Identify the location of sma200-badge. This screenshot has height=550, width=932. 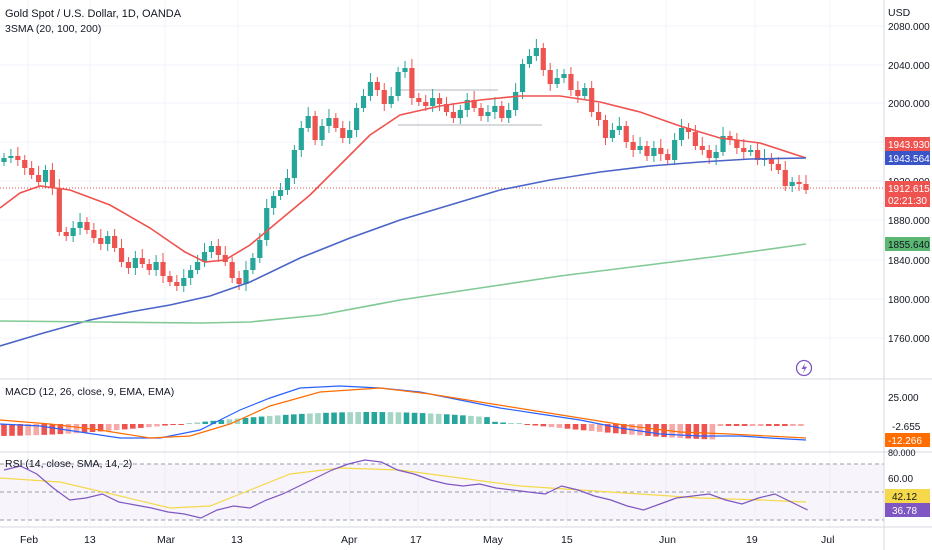
(907, 244).